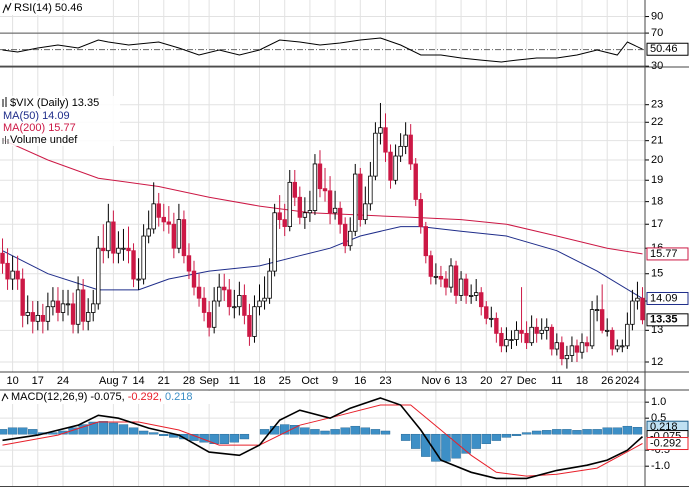  Describe the element at coordinates (436, 381) in the screenshot. I see `x-tick-label: Nov 6` at that location.